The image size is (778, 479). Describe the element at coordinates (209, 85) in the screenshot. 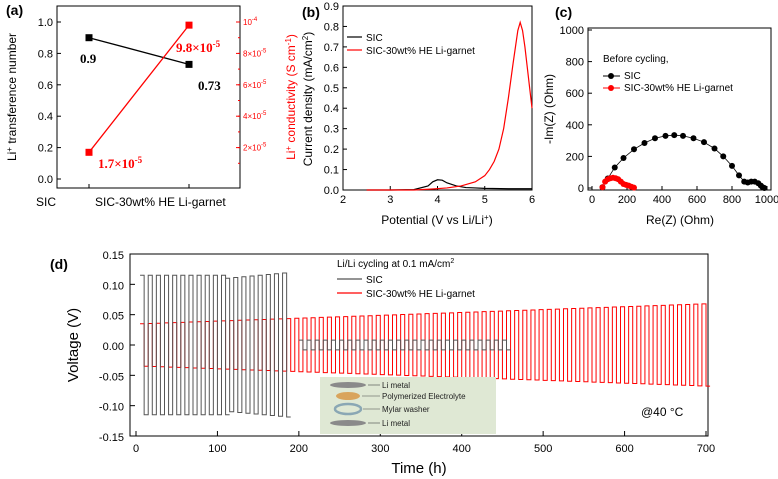

I see `annotation-garnet-transference: 0.73` at that location.